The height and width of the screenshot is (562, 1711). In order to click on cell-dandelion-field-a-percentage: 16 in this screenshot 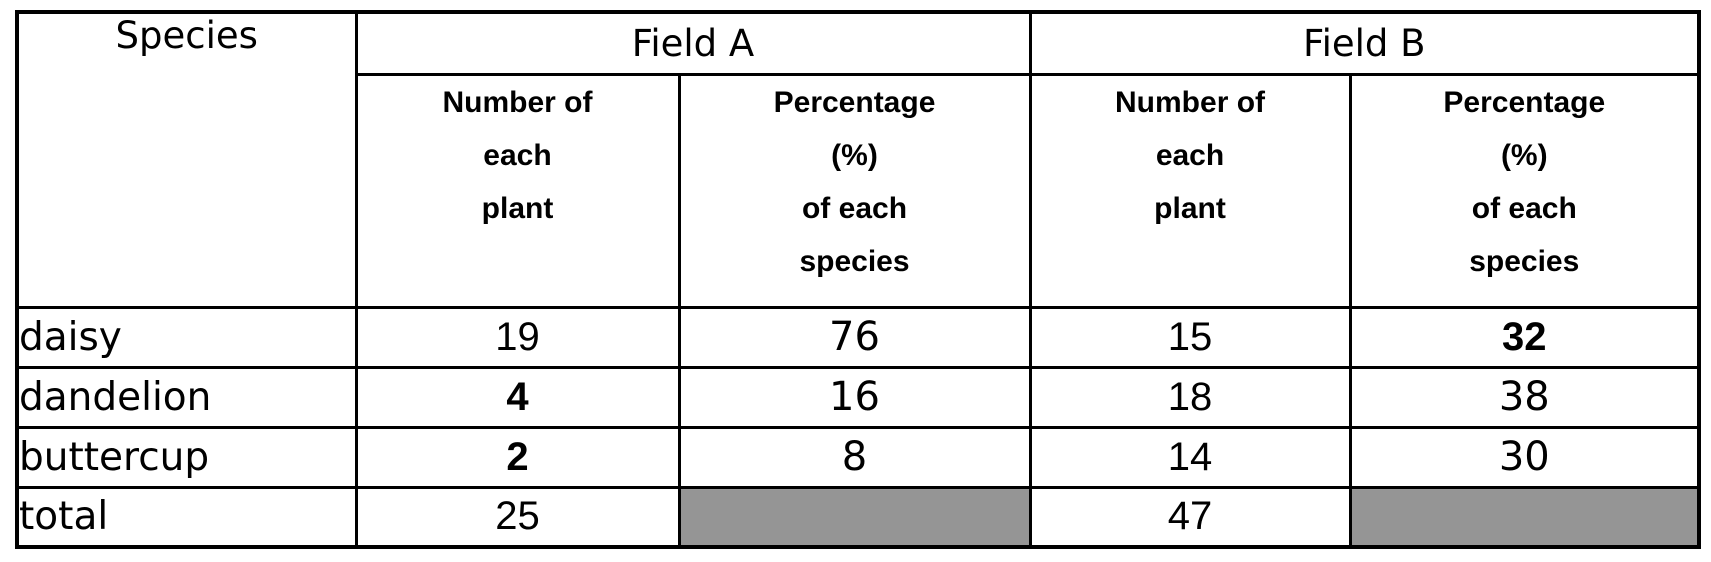, I will do `click(854, 397)`.